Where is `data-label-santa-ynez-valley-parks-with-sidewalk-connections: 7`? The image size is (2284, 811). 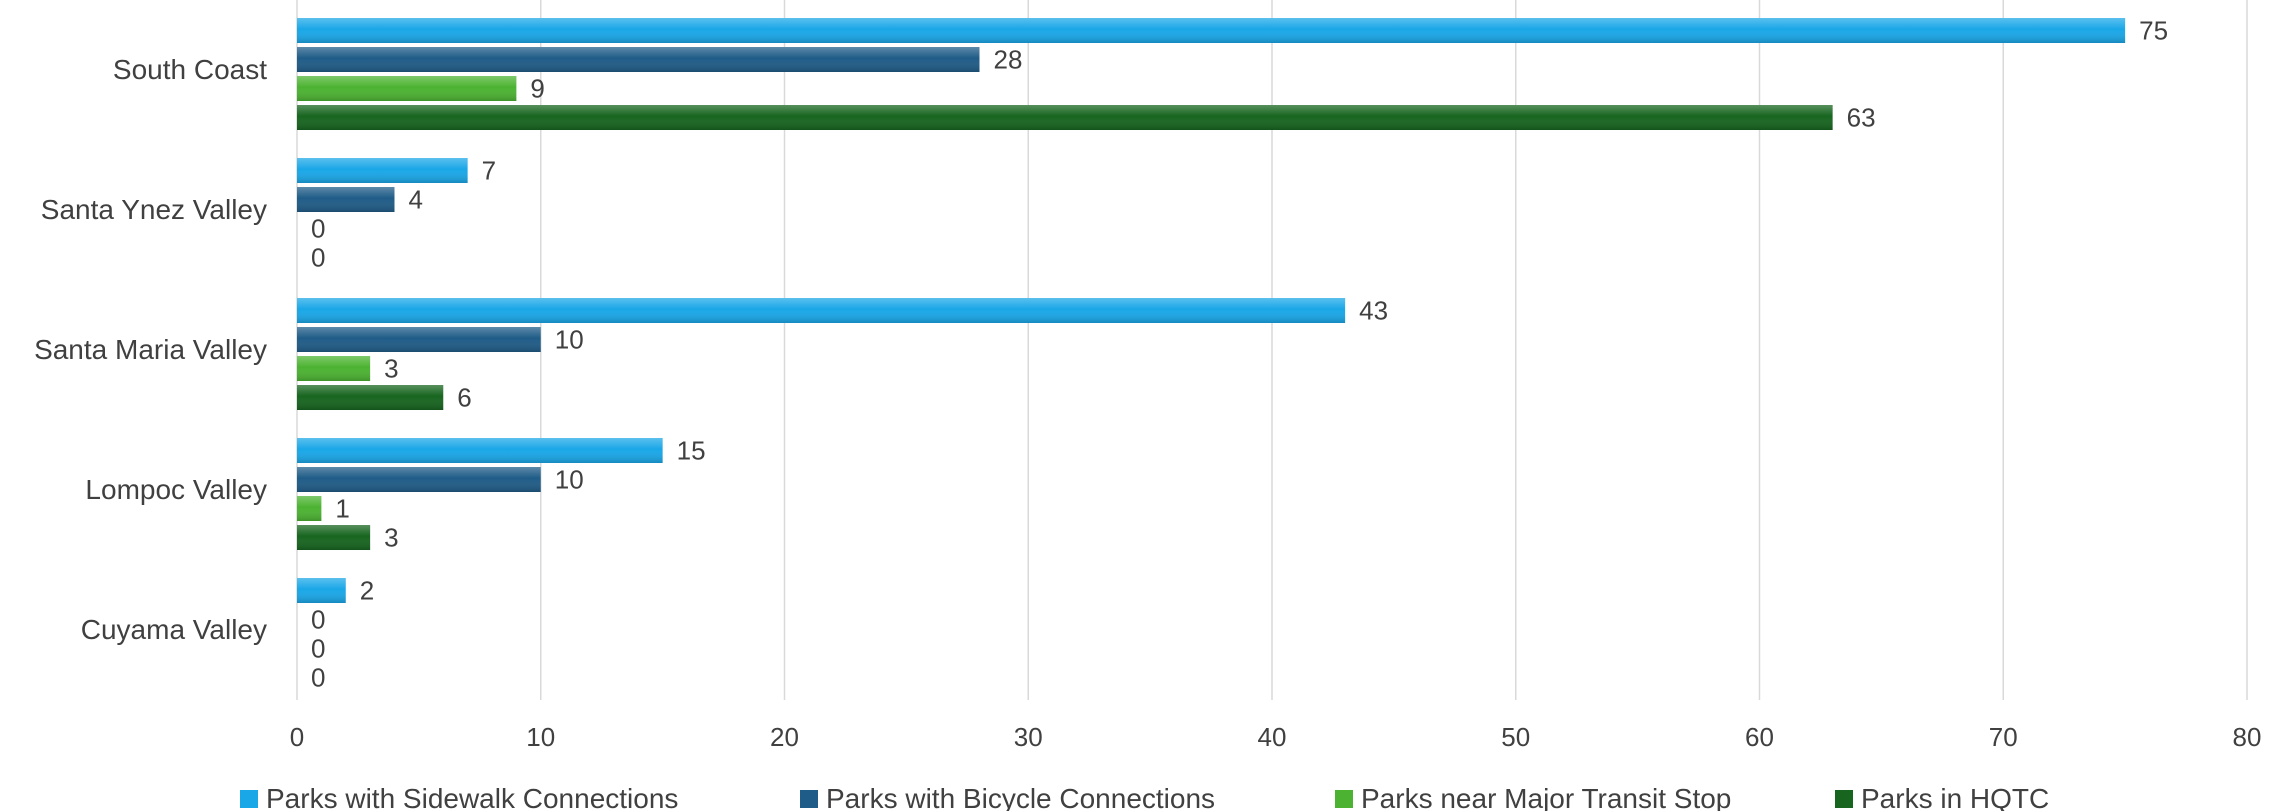 data-label-santa-ynez-valley-parks-with-sidewalk-connections: 7 is located at coordinates (489, 171).